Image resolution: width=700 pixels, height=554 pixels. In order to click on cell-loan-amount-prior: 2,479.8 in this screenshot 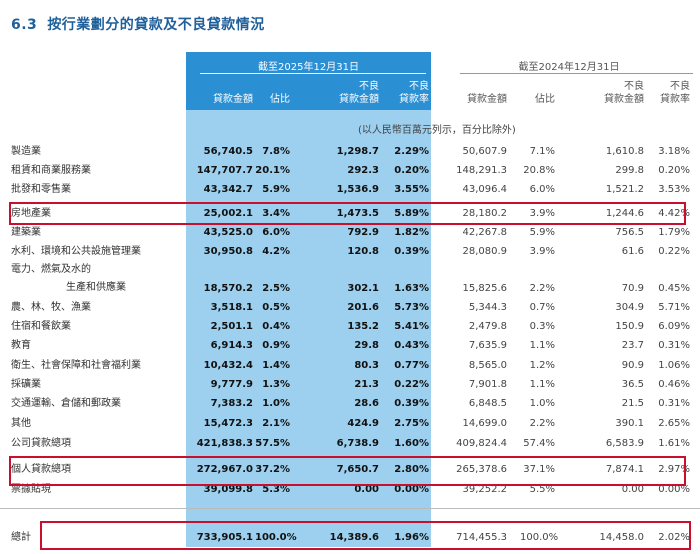, I will do `click(487, 326)`.